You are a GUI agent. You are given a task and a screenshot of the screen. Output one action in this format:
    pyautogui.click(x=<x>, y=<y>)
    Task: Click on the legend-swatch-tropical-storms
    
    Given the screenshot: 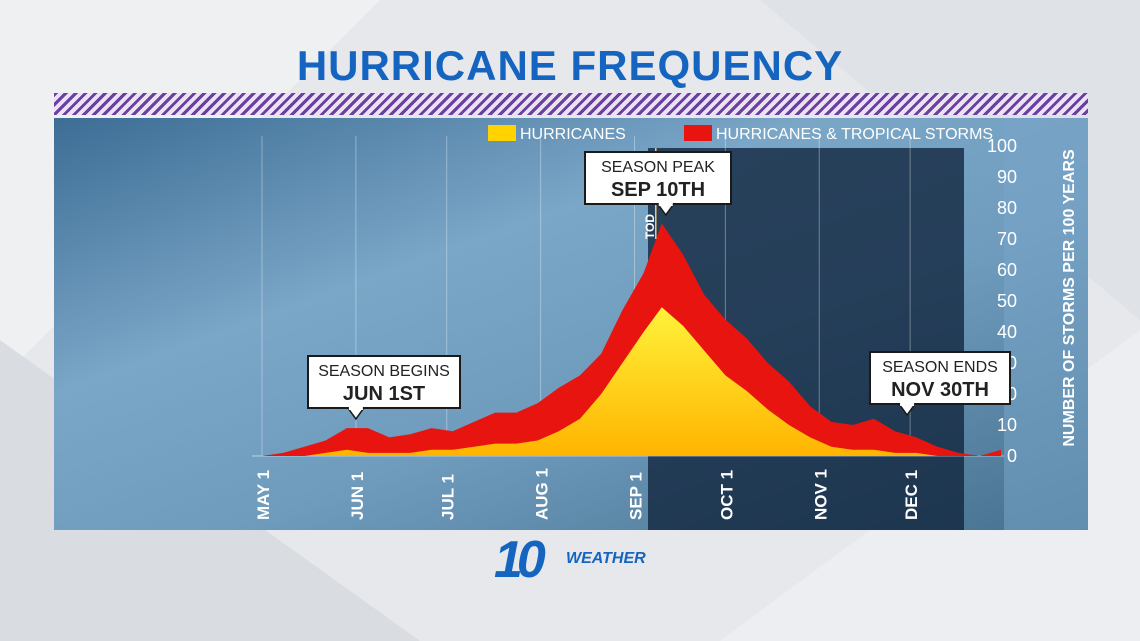 What is the action you would take?
    pyautogui.click(x=698, y=133)
    